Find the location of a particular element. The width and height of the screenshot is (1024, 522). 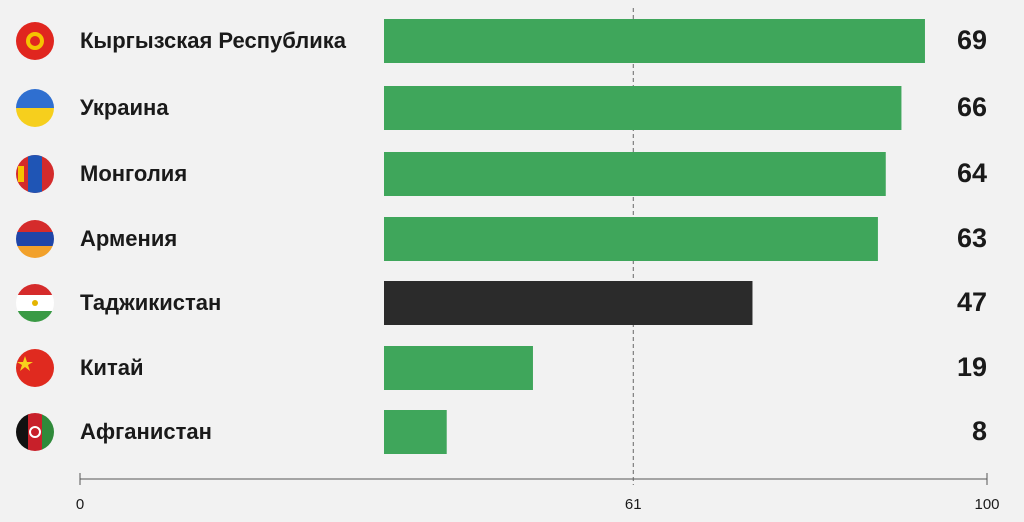

category-label: Таджикистан is located at coordinates (150, 302).